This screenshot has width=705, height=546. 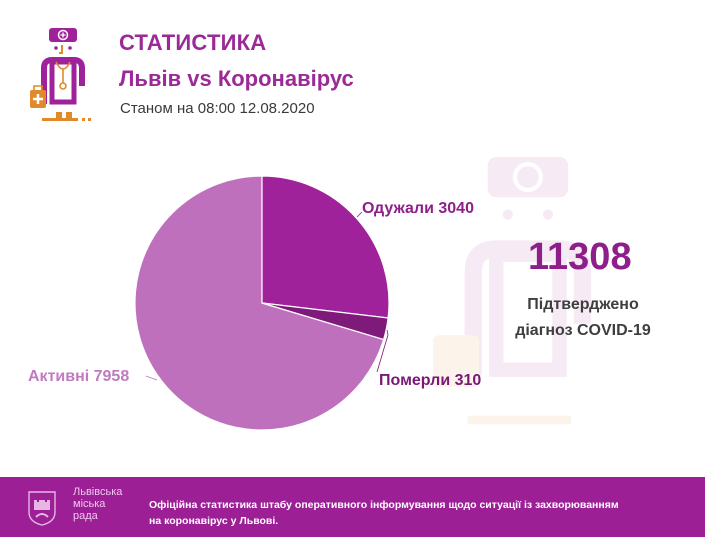 What do you see at coordinates (236, 78) in the screenshot?
I see `page-subtitle: Львів vs Коронавірус` at bounding box center [236, 78].